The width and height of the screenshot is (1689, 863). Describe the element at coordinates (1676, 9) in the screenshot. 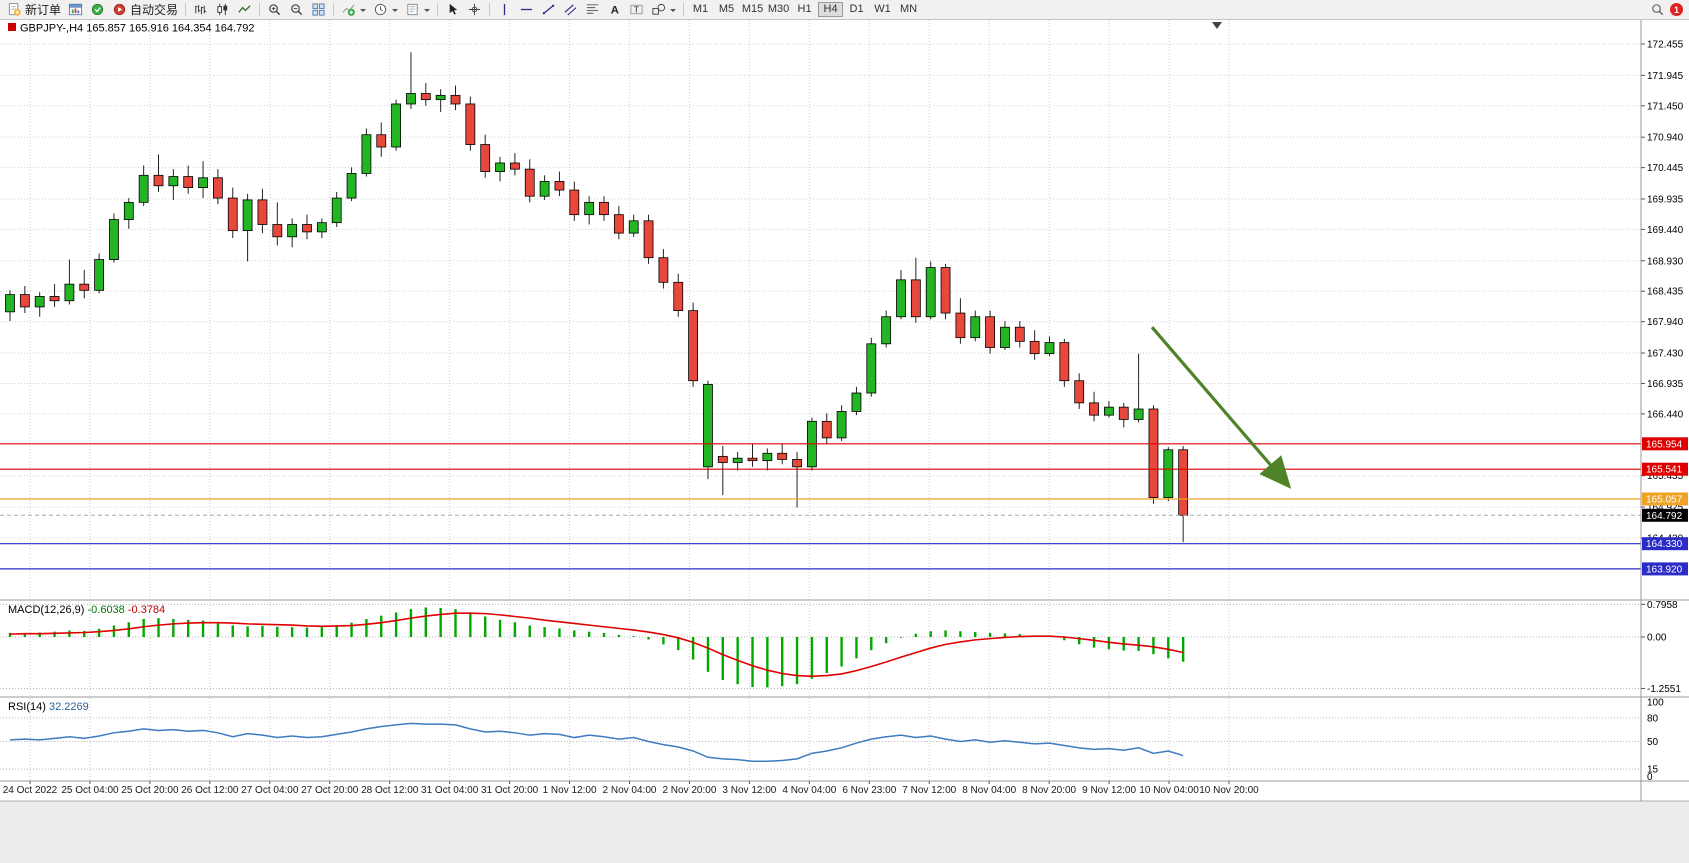

I see `notification-badge: 1` at that location.